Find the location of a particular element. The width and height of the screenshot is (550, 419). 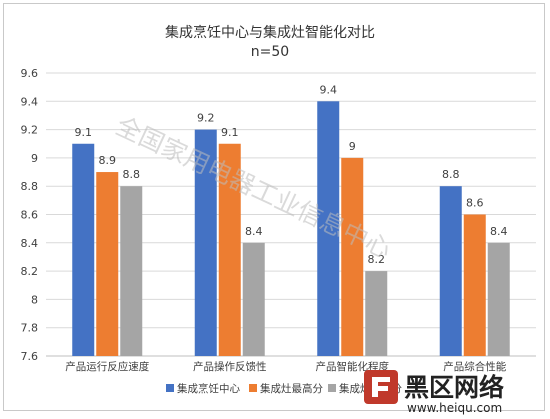

y-tick-label: 7.6 is located at coordinates (30, 356).